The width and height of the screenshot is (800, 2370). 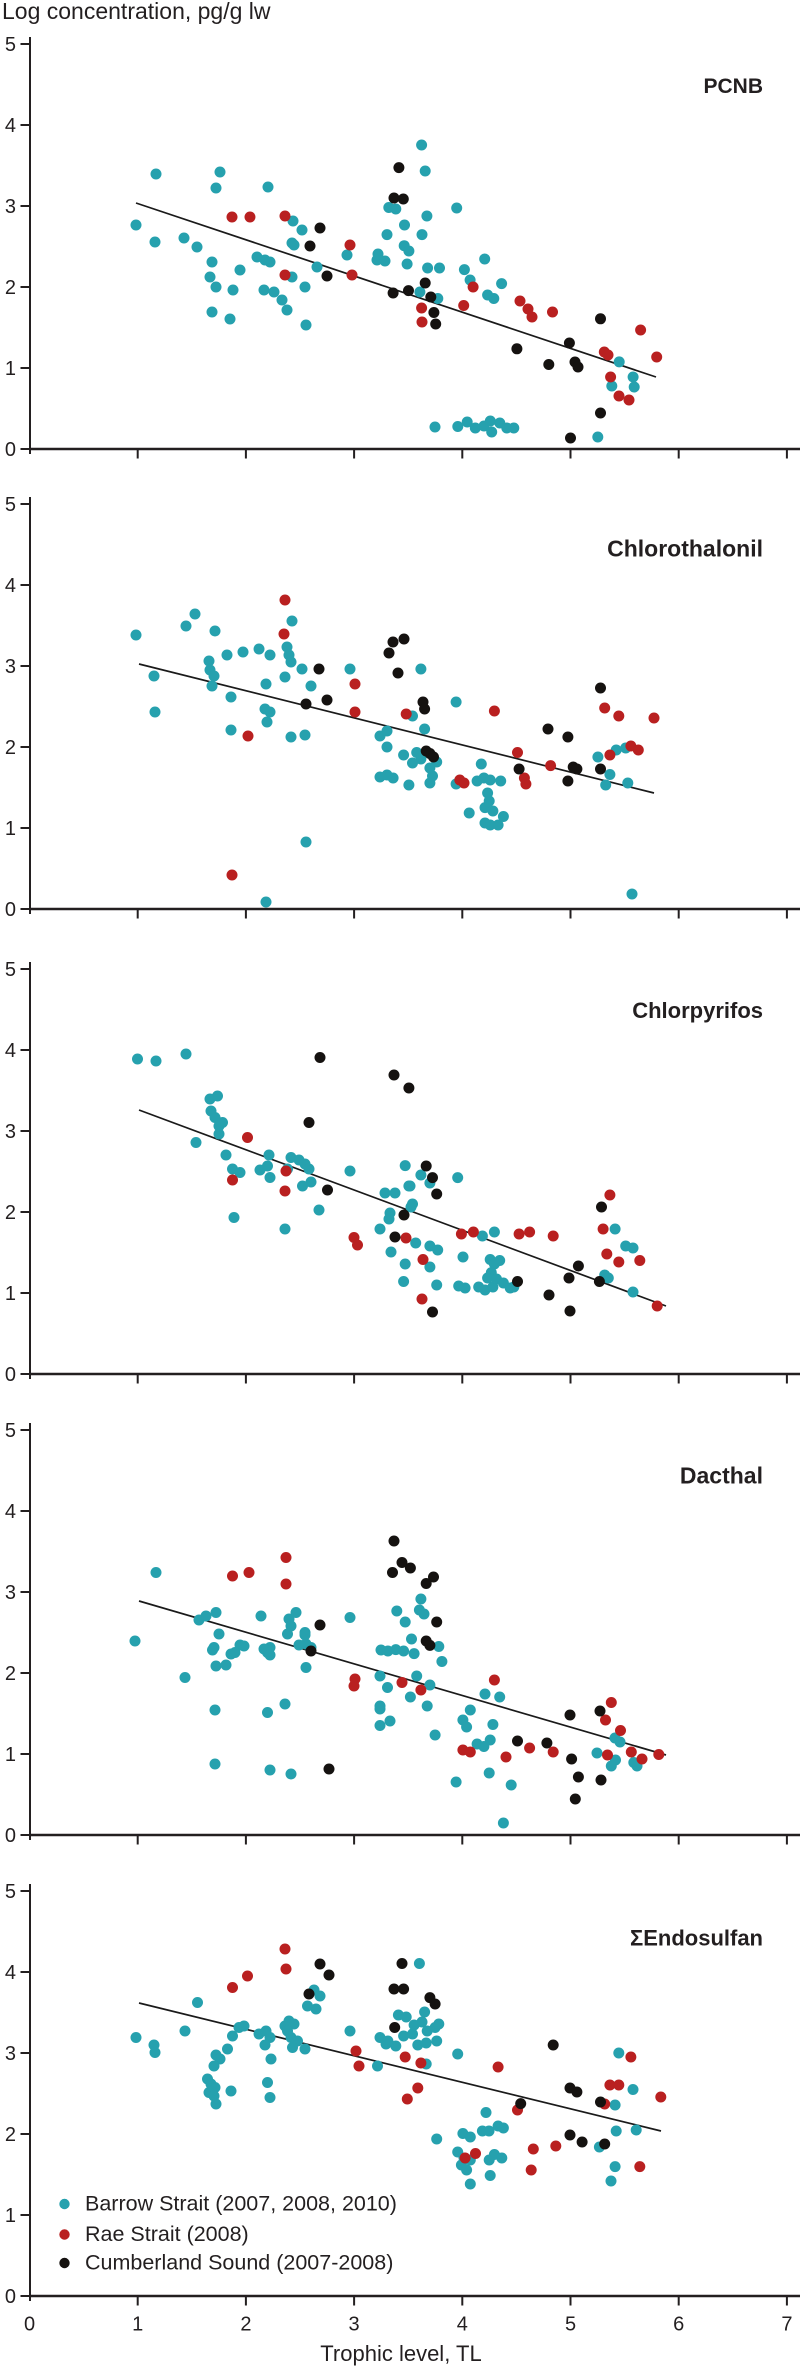 What do you see at coordinates (167, 2234) in the screenshot?
I see `svg-text: Rae Strait (2008)` at bounding box center [167, 2234].